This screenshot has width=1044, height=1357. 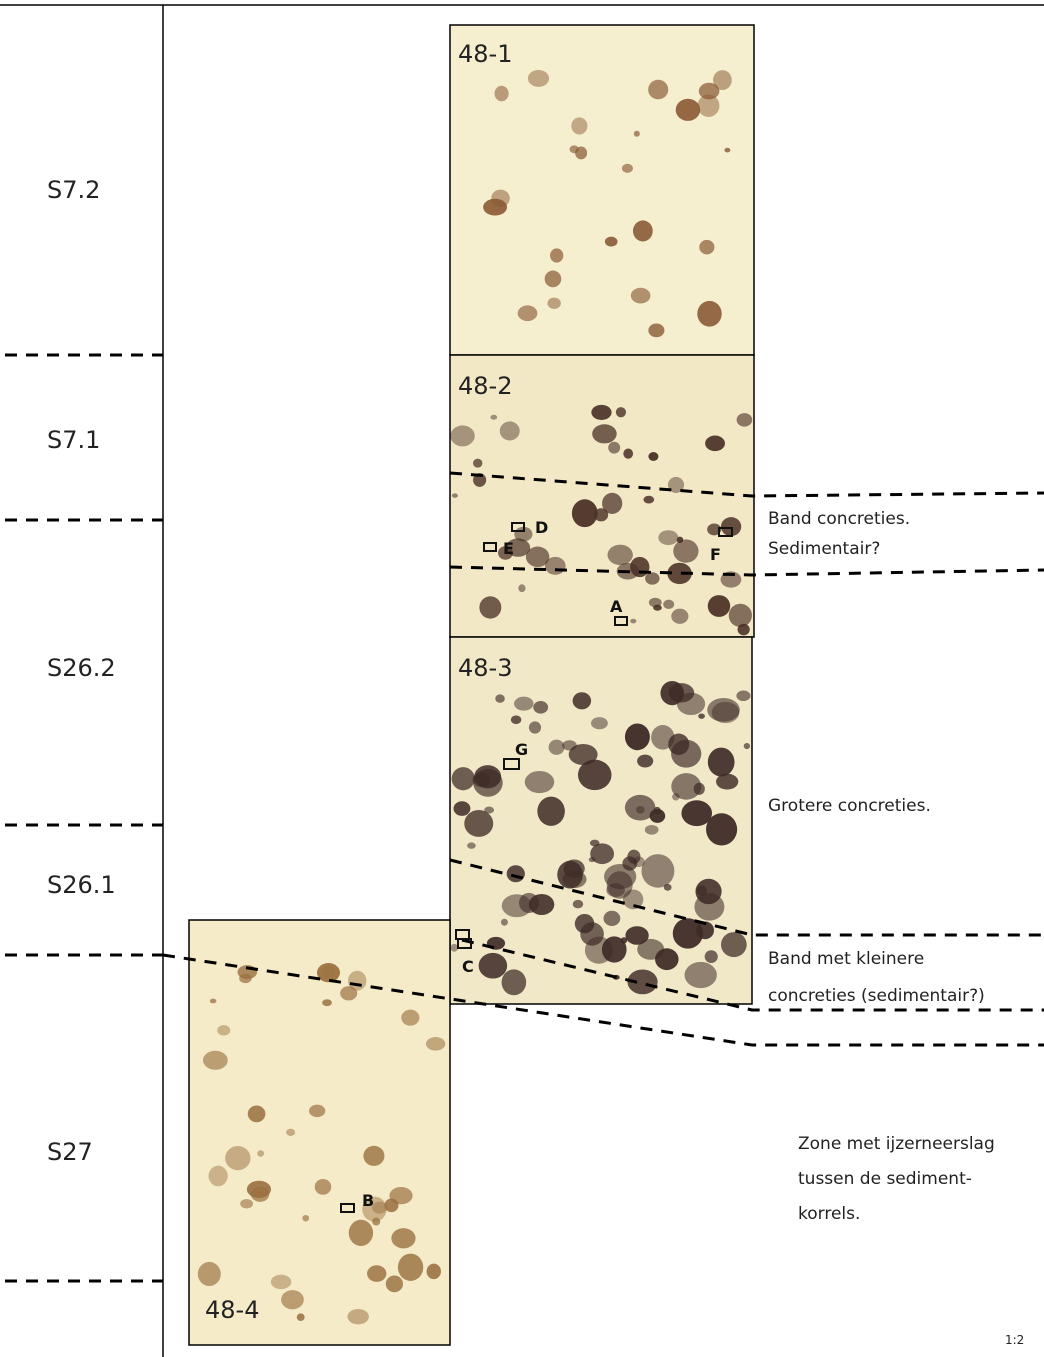 What do you see at coordinates (485, 386) in the screenshot?
I see `sample-label: 48-2` at bounding box center [485, 386].